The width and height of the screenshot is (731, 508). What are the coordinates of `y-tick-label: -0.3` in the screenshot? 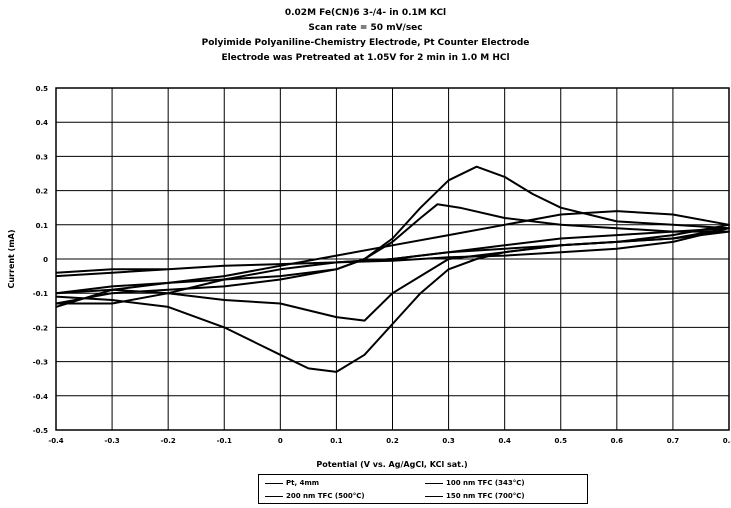 It's located at (40, 363).